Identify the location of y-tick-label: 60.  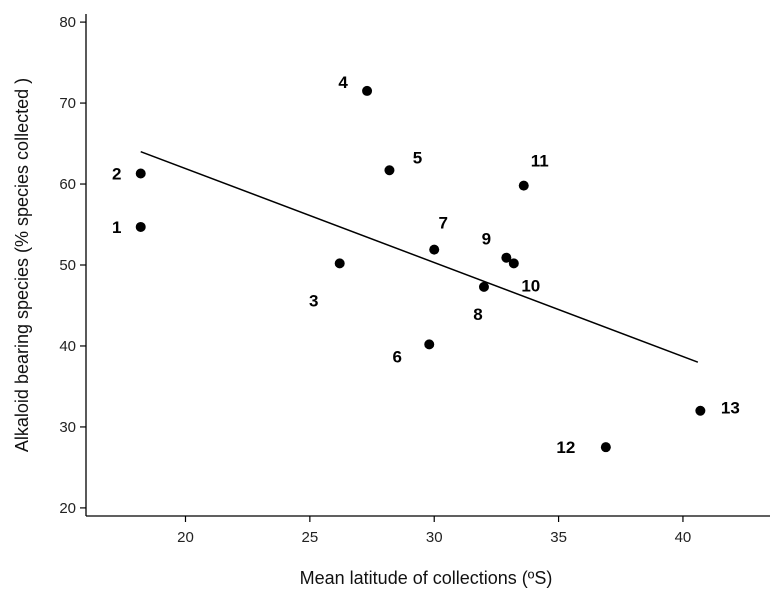
(67, 184).